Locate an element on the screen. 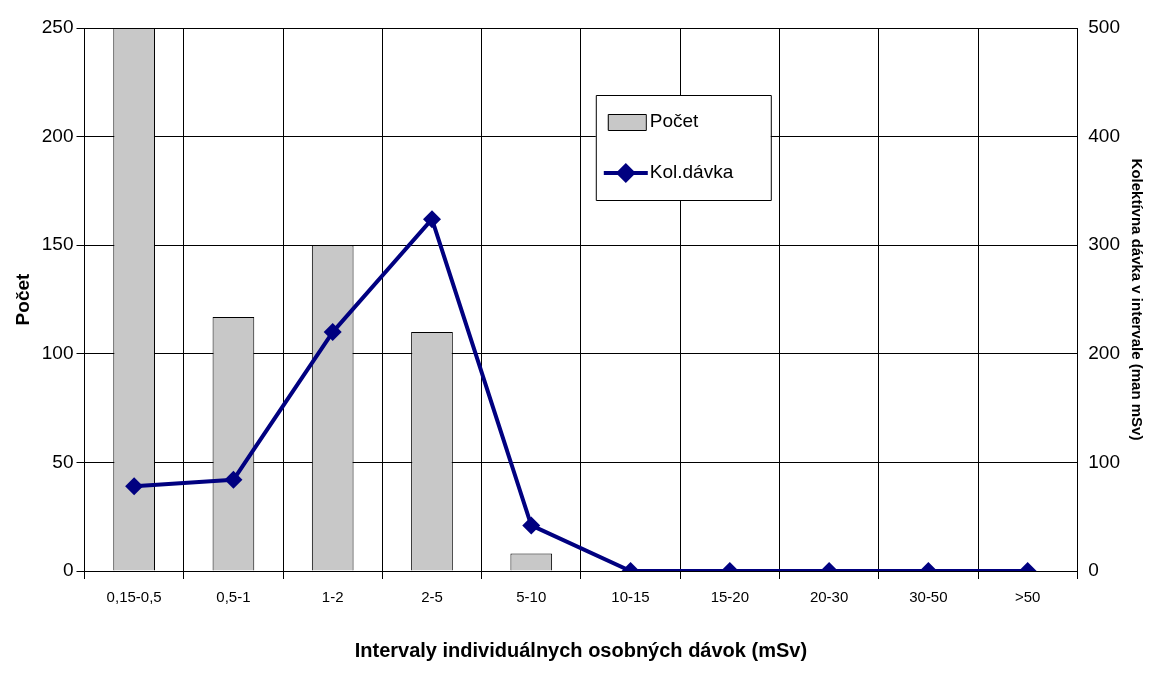 Image resolution: width=1159 pixels, height=677 pixels. x-axis-title: Intervaly individuálnych osobných dávok (mSv) is located at coordinates (581, 649).